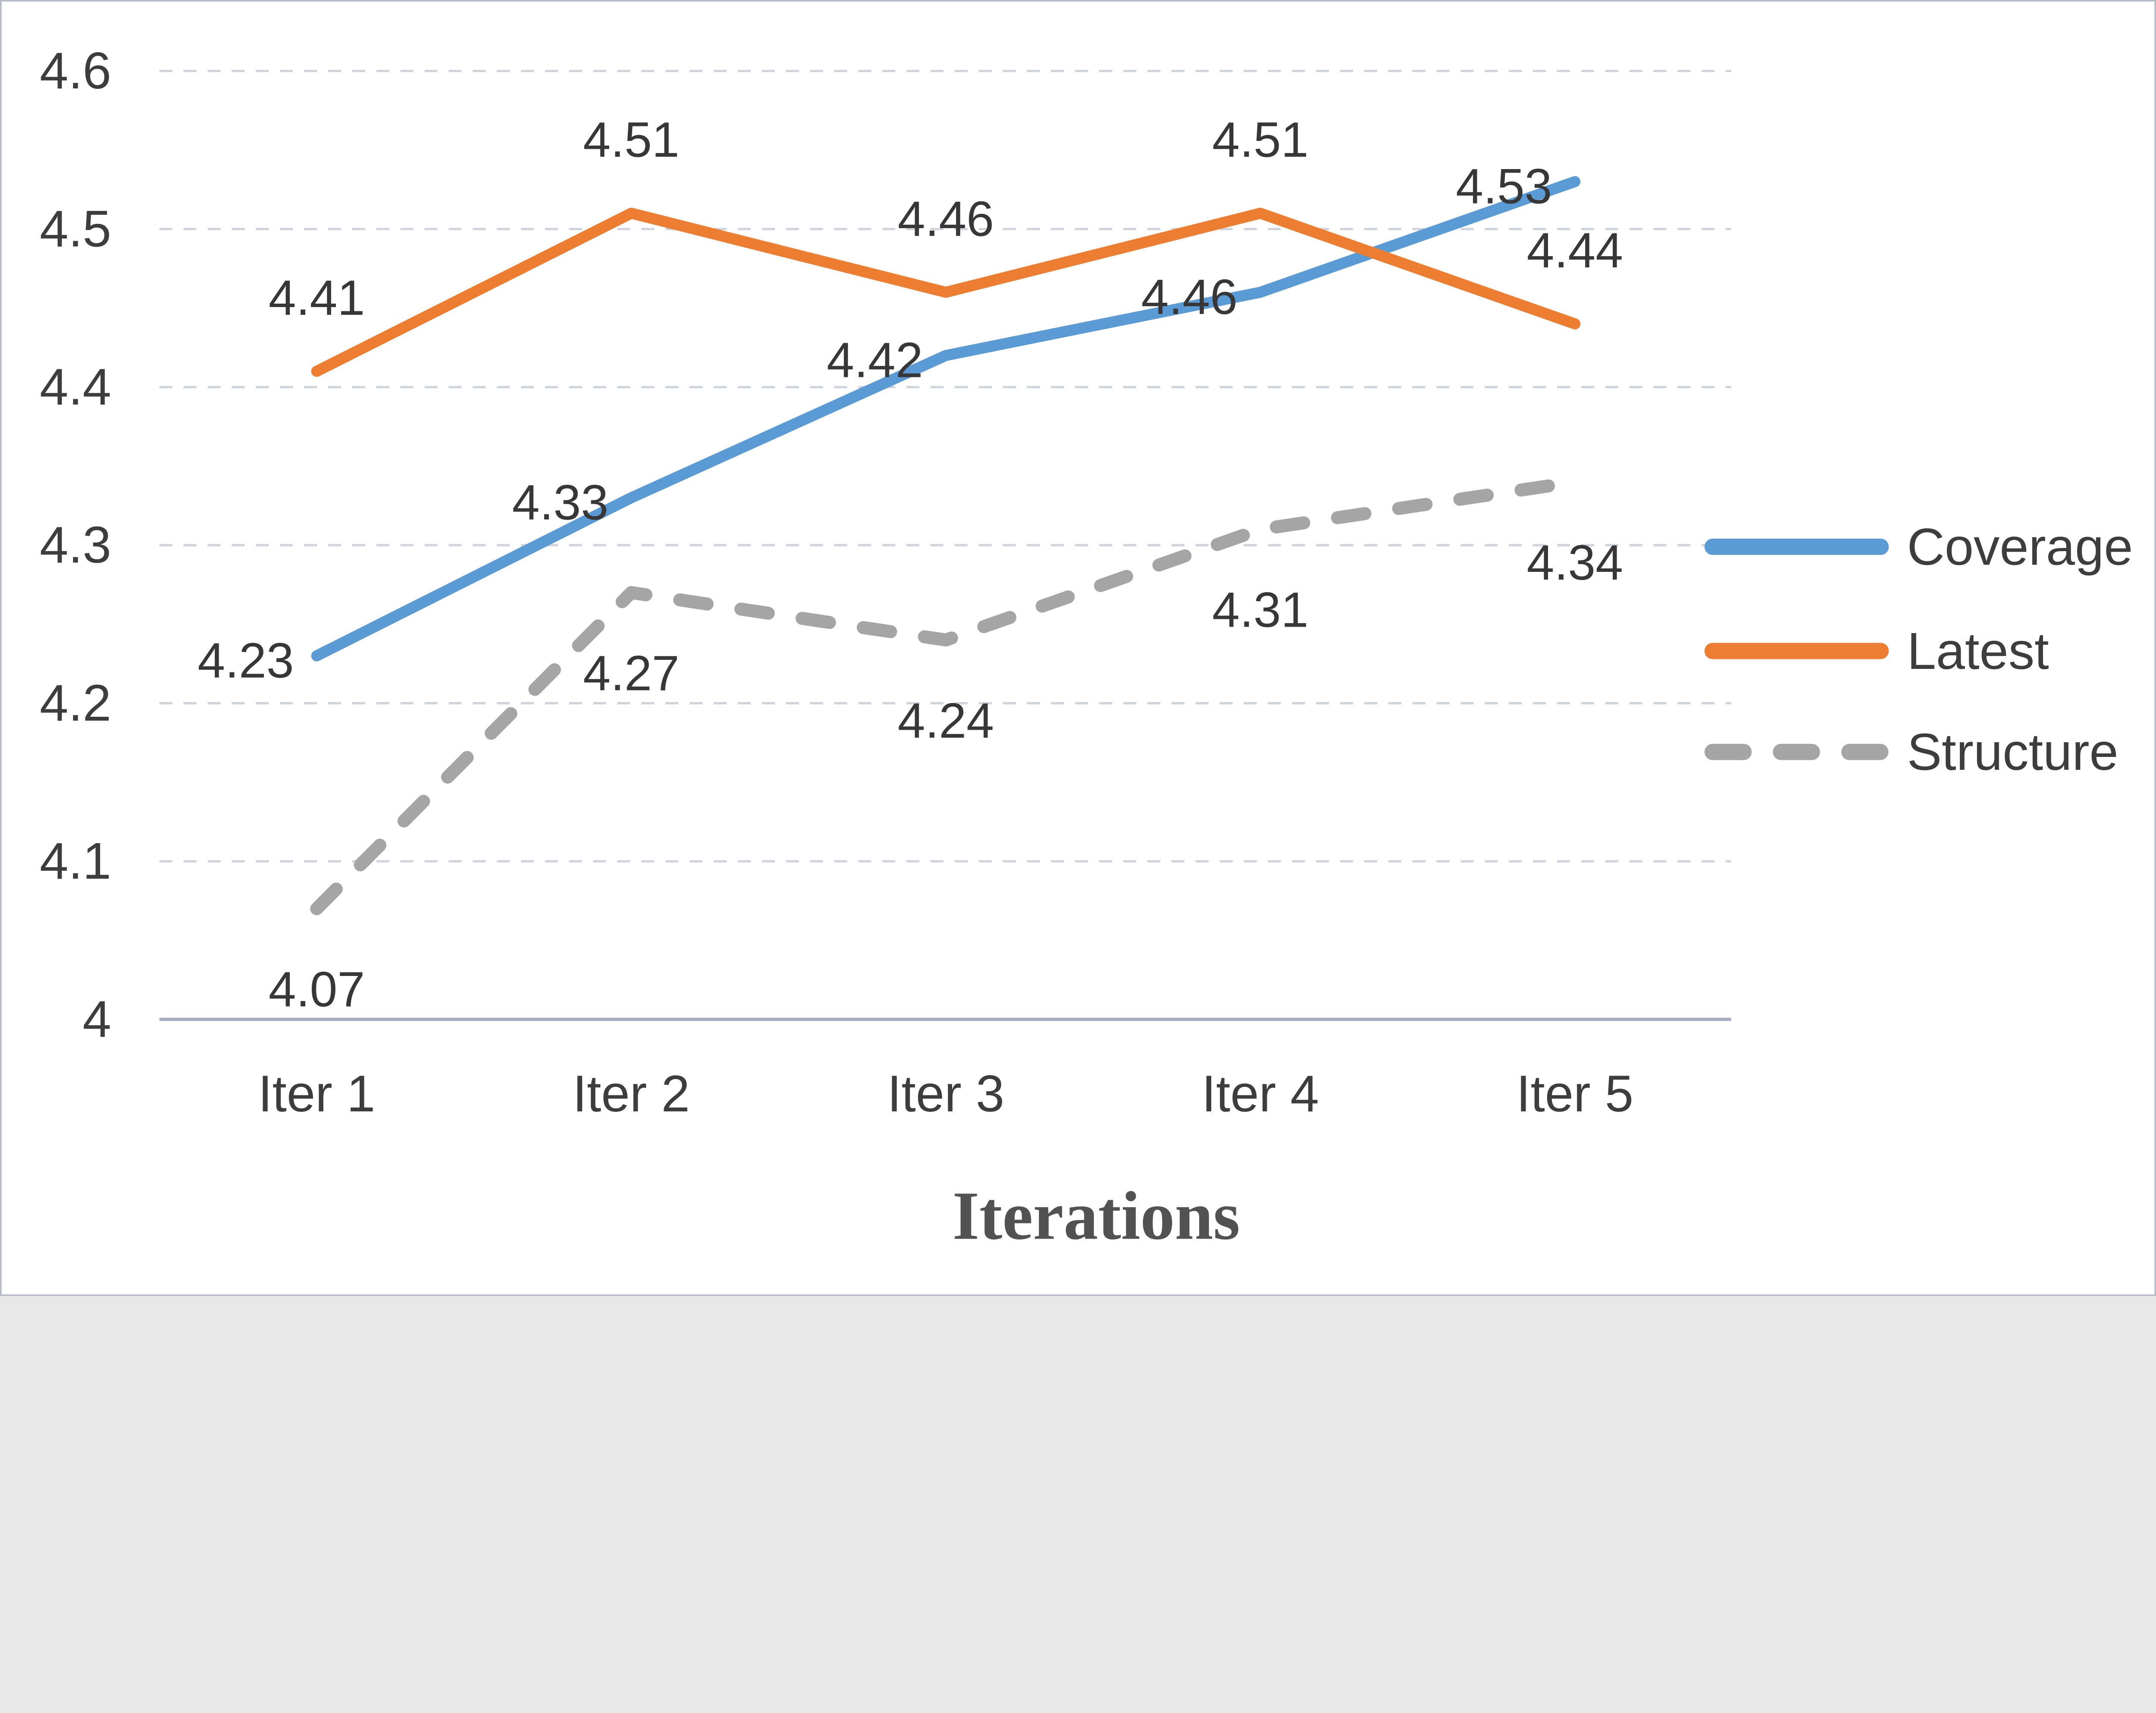  What do you see at coordinates (560, 502) in the screenshot?
I see `data-label: 4.33` at bounding box center [560, 502].